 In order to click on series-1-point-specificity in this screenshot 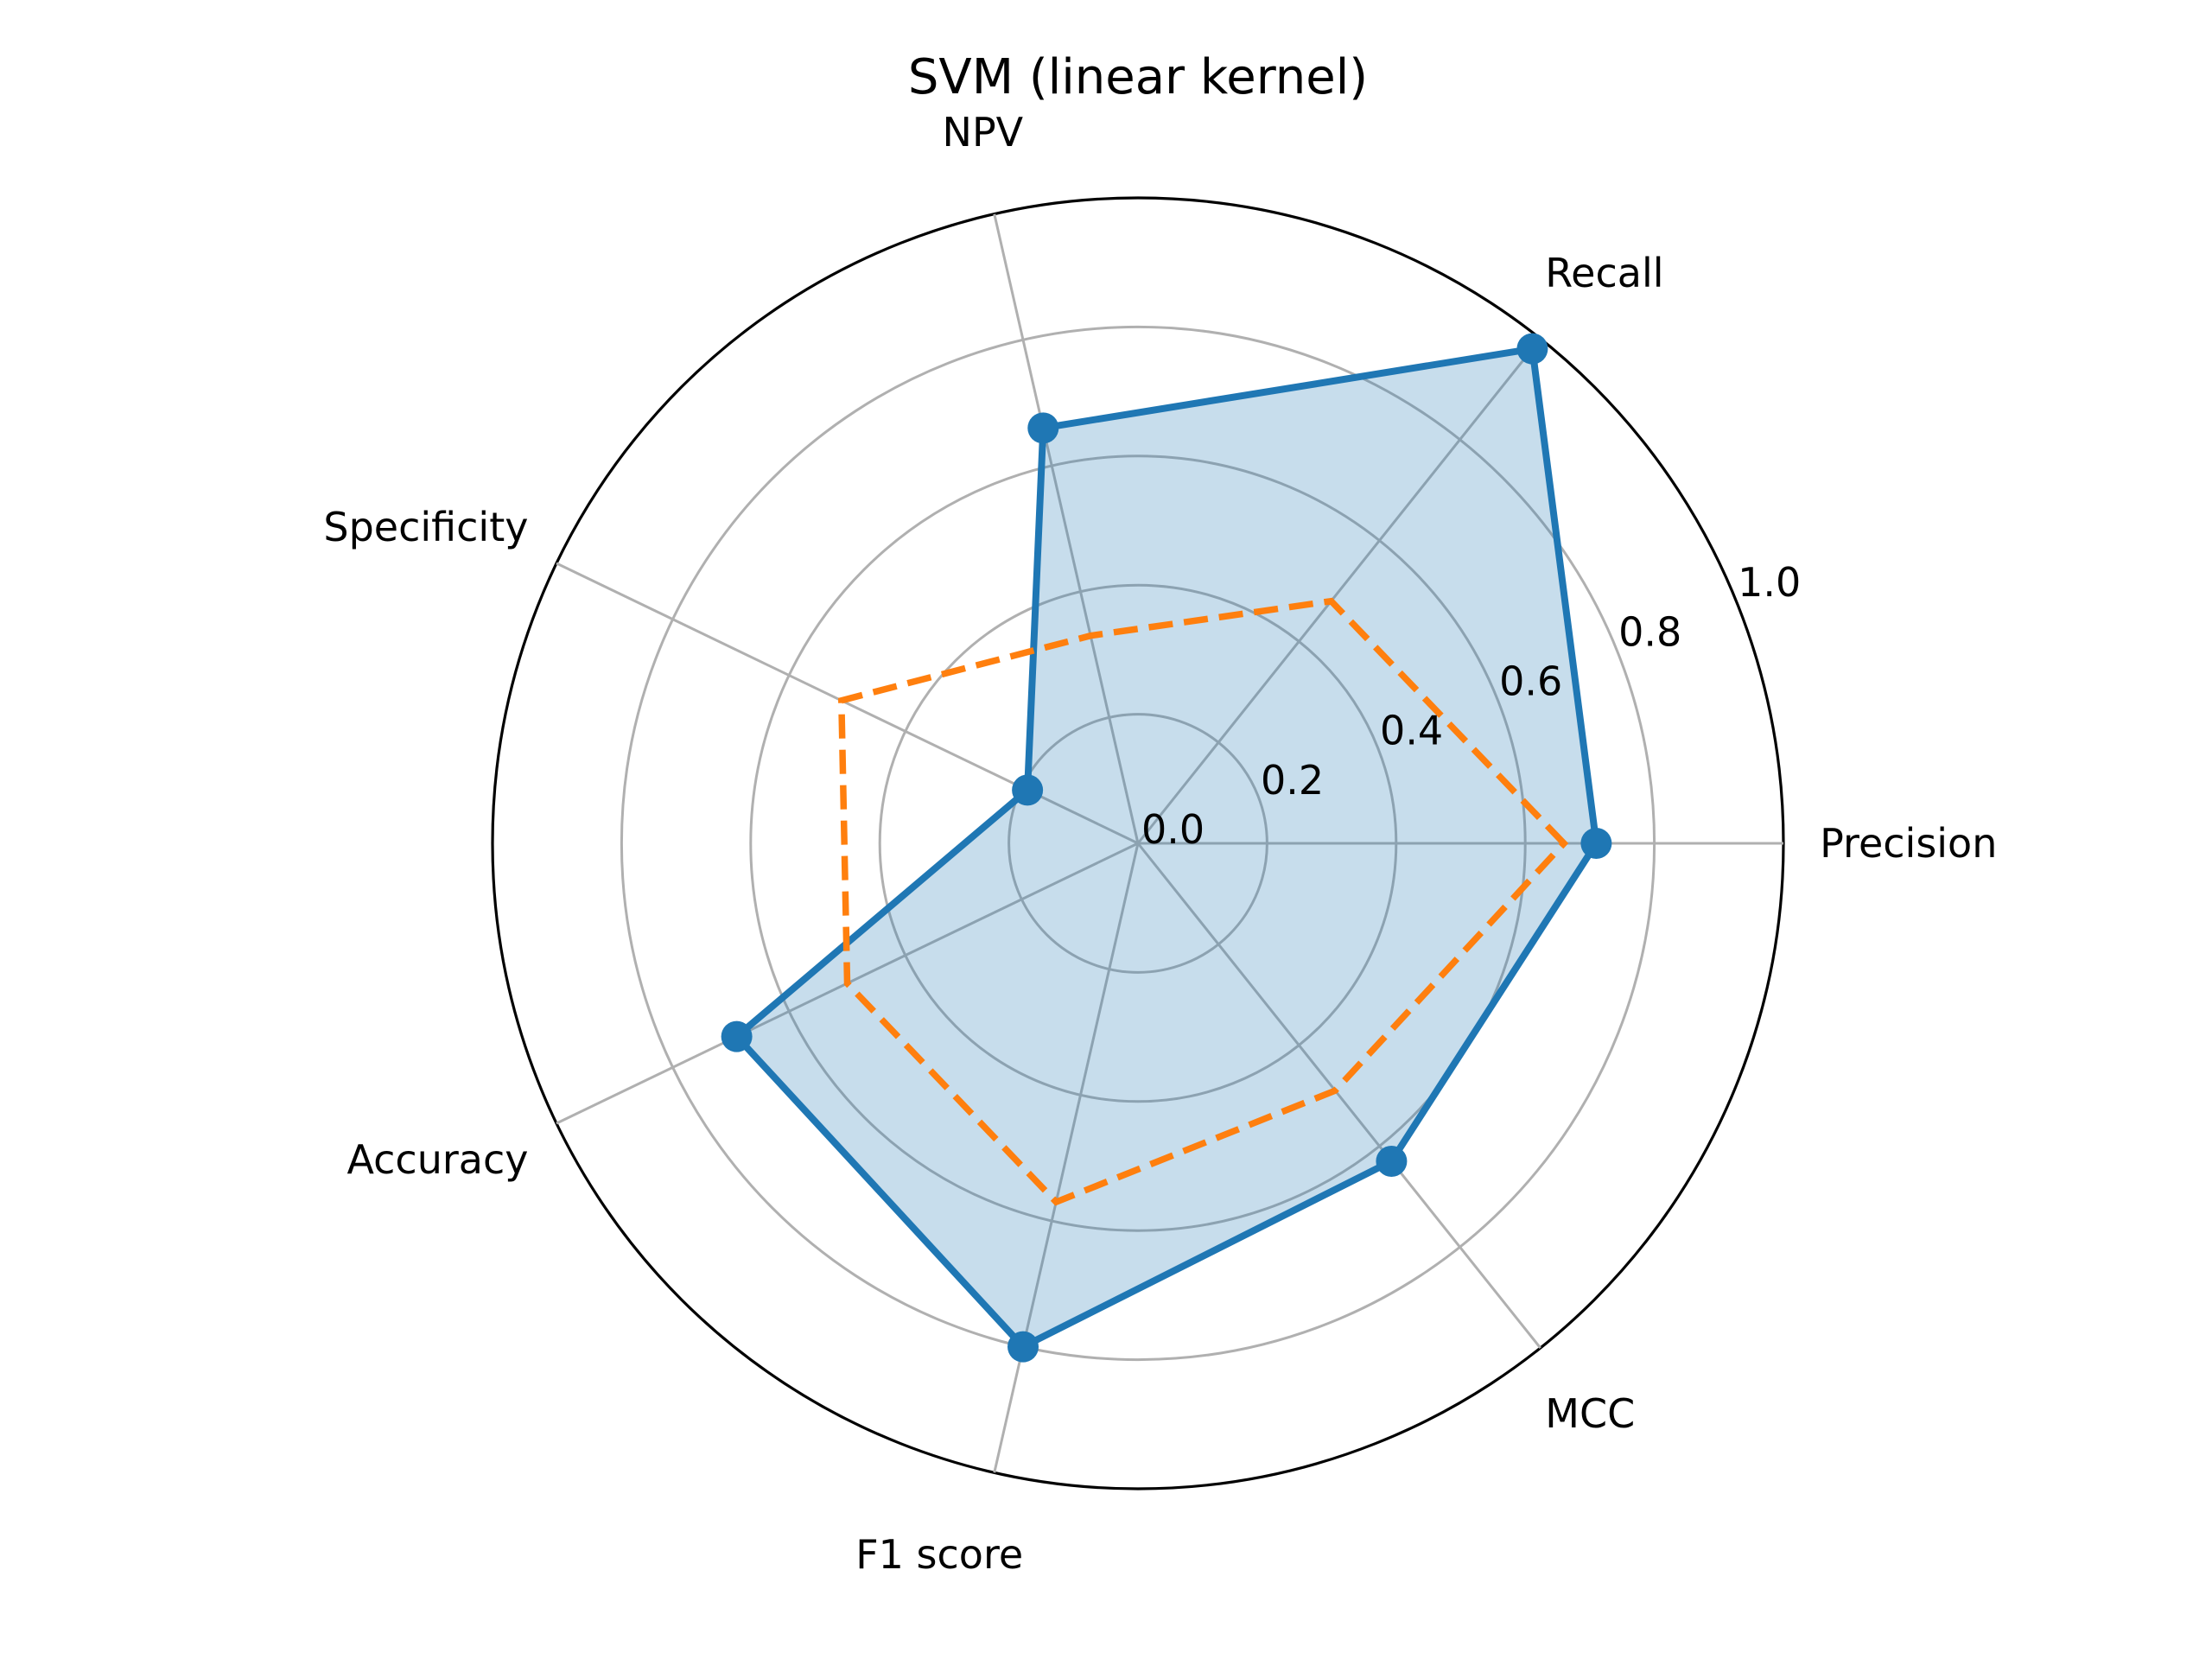, I will do `click(1028, 790)`.